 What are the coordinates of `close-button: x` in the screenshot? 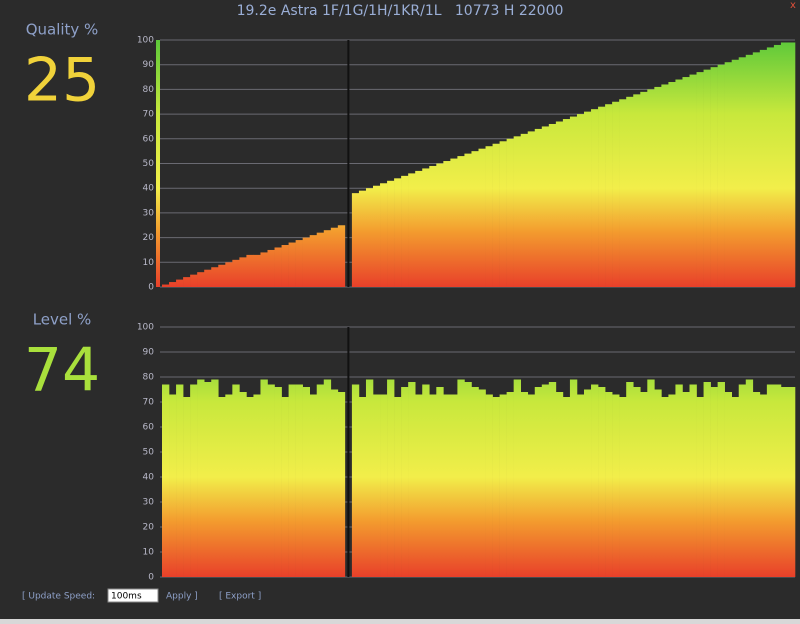 It's located at (793, 5).